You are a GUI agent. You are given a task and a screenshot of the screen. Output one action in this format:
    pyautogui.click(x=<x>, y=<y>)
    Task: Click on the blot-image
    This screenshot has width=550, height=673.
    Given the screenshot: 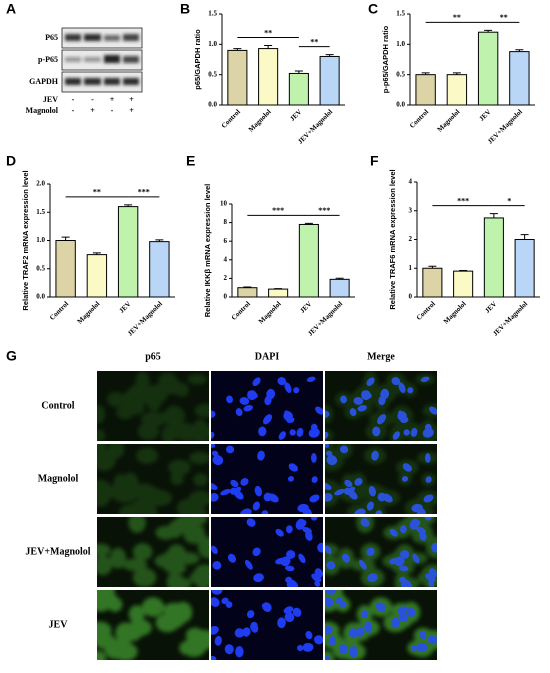 What is the action you would take?
    pyautogui.click(x=102, y=60)
    